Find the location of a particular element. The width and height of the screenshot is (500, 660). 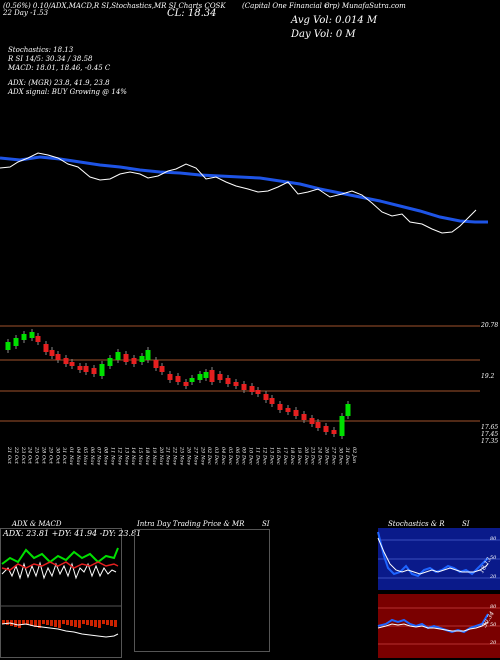

stoch-panel-si: SI is located at coordinates (466, 524).